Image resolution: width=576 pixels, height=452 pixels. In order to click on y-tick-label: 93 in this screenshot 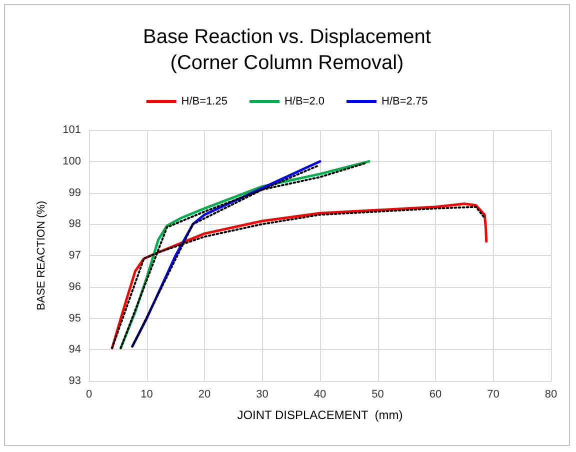, I will do `click(74, 381)`.